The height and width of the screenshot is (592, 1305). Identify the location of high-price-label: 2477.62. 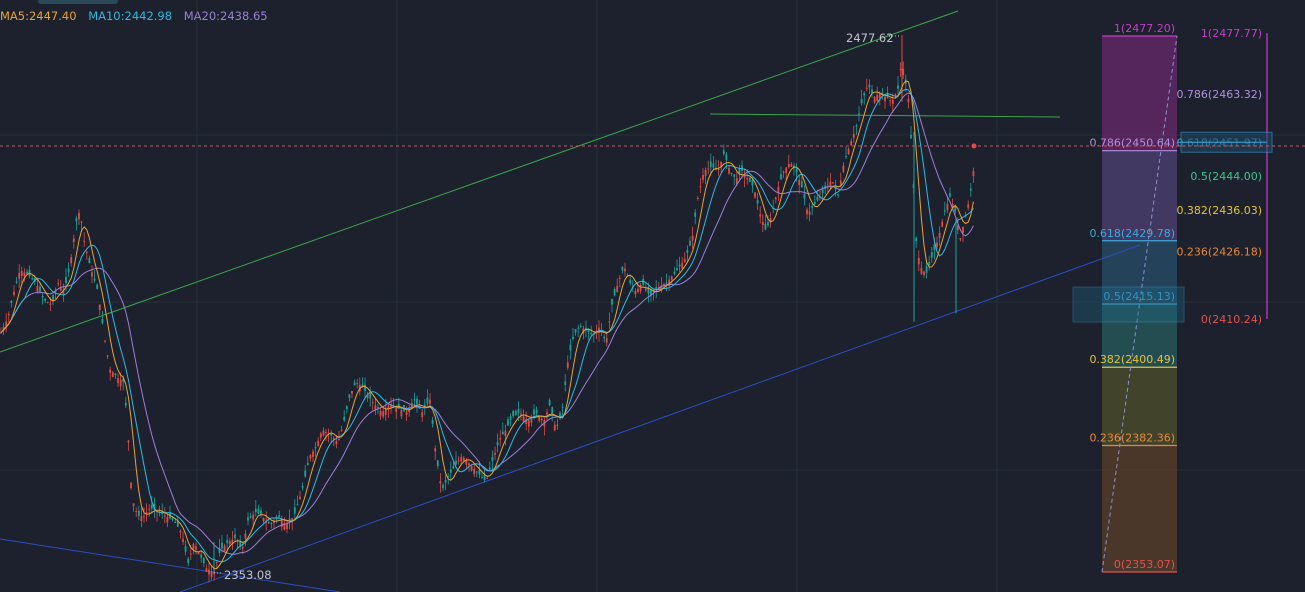
(870, 38).